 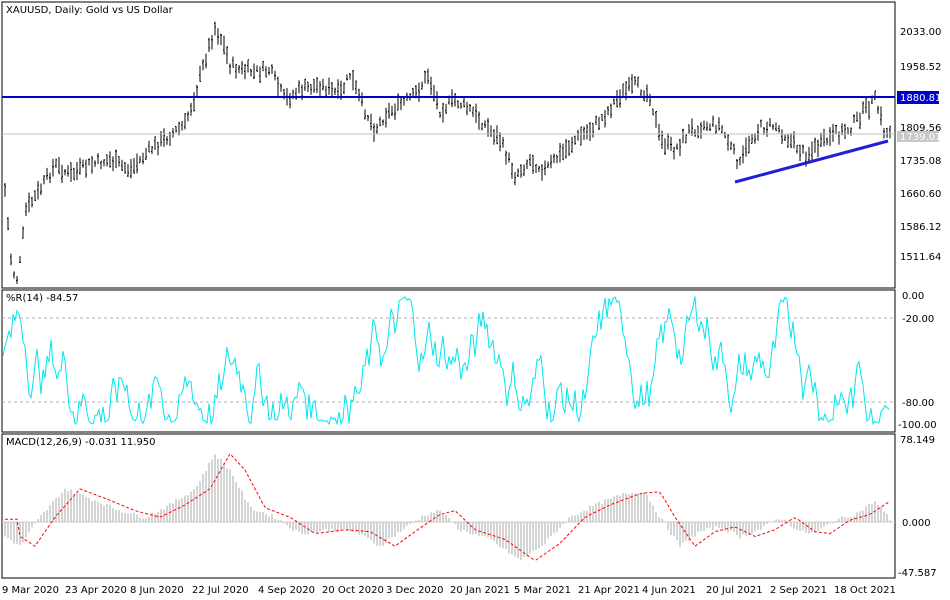 I want to click on time-tick: 2 Sep 2021, so click(x=798, y=590).